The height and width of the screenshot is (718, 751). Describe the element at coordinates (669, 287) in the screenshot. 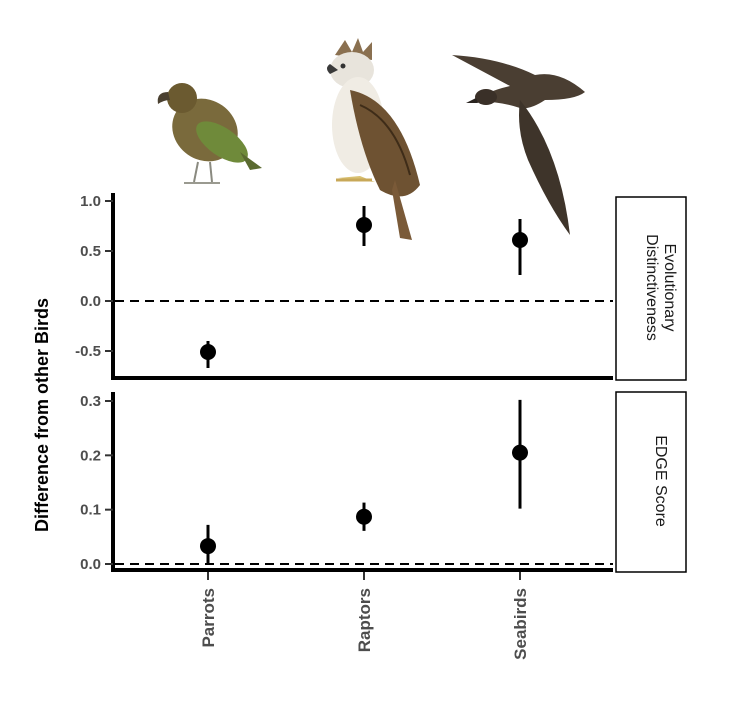

I see `strip-label: Evolutionary` at that location.